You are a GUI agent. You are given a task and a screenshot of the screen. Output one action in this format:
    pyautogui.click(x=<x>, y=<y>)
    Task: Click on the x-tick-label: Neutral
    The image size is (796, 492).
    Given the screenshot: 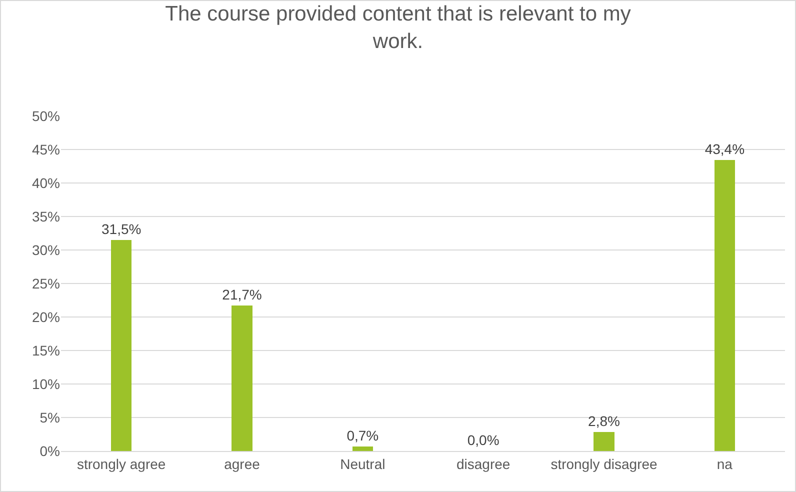 What is the action you would take?
    pyautogui.click(x=363, y=464)
    